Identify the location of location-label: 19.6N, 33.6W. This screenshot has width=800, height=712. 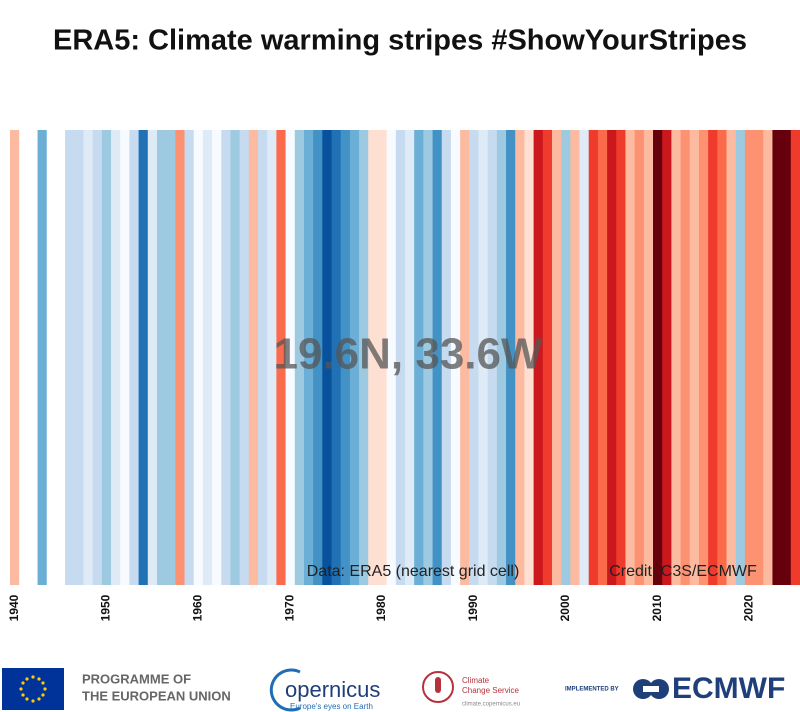
(407, 354).